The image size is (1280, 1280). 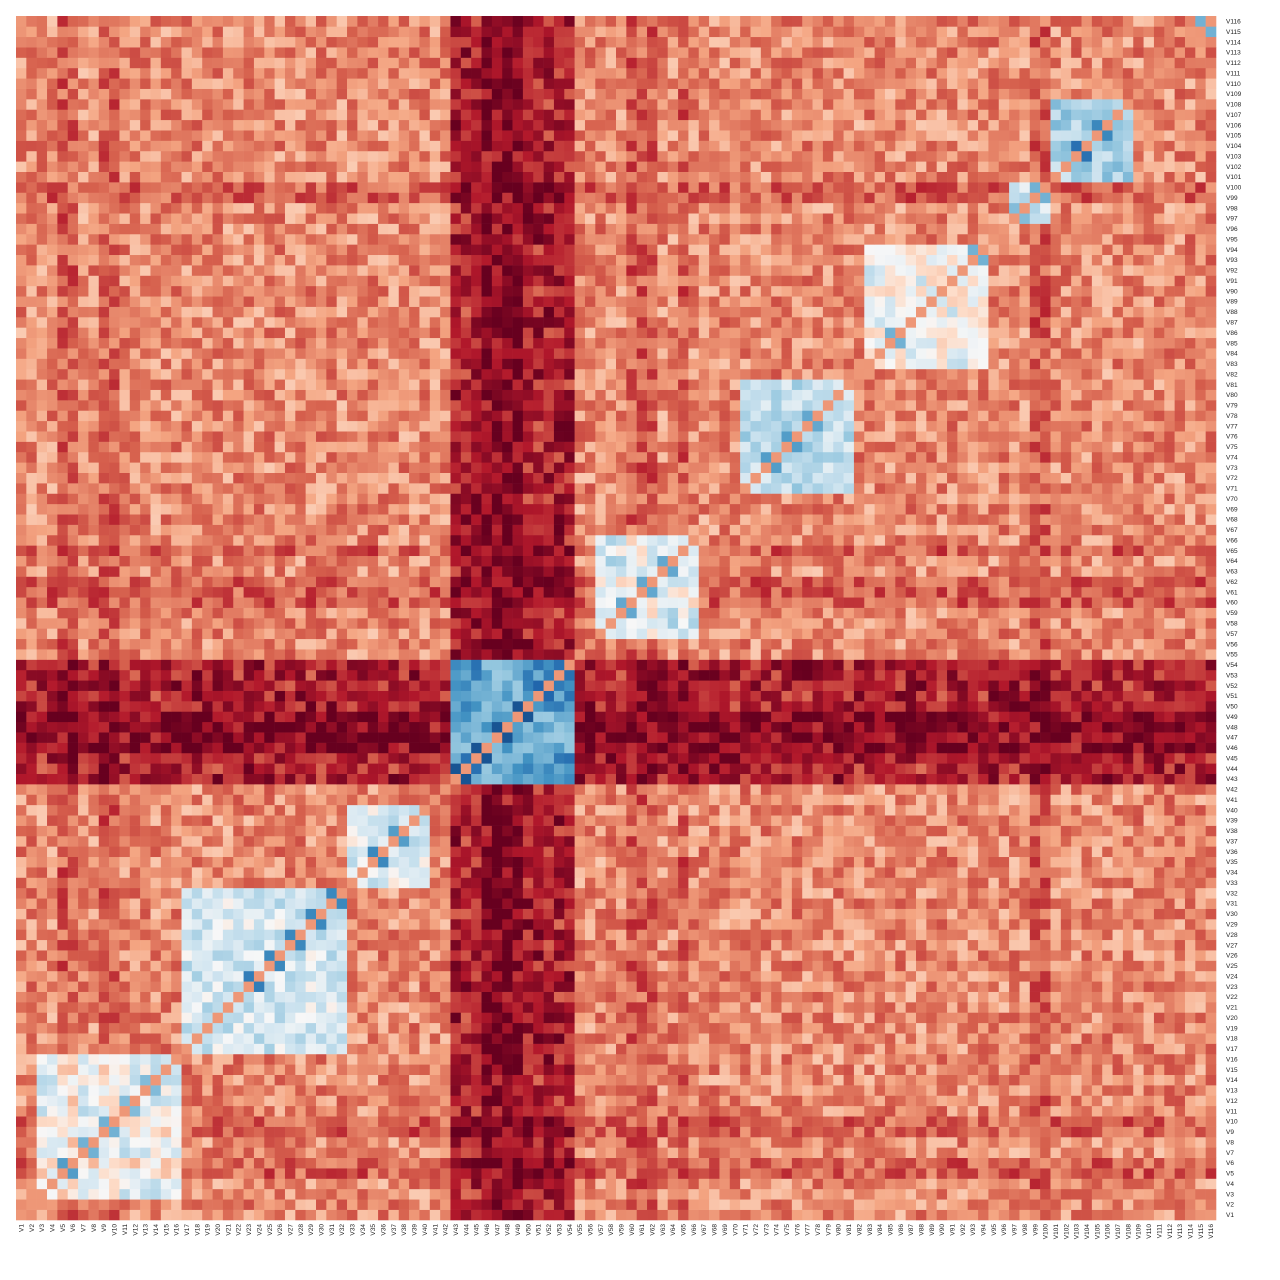 What do you see at coordinates (1159, 1080) in the screenshot?
I see `heatmap-cell-V111-V14` at bounding box center [1159, 1080].